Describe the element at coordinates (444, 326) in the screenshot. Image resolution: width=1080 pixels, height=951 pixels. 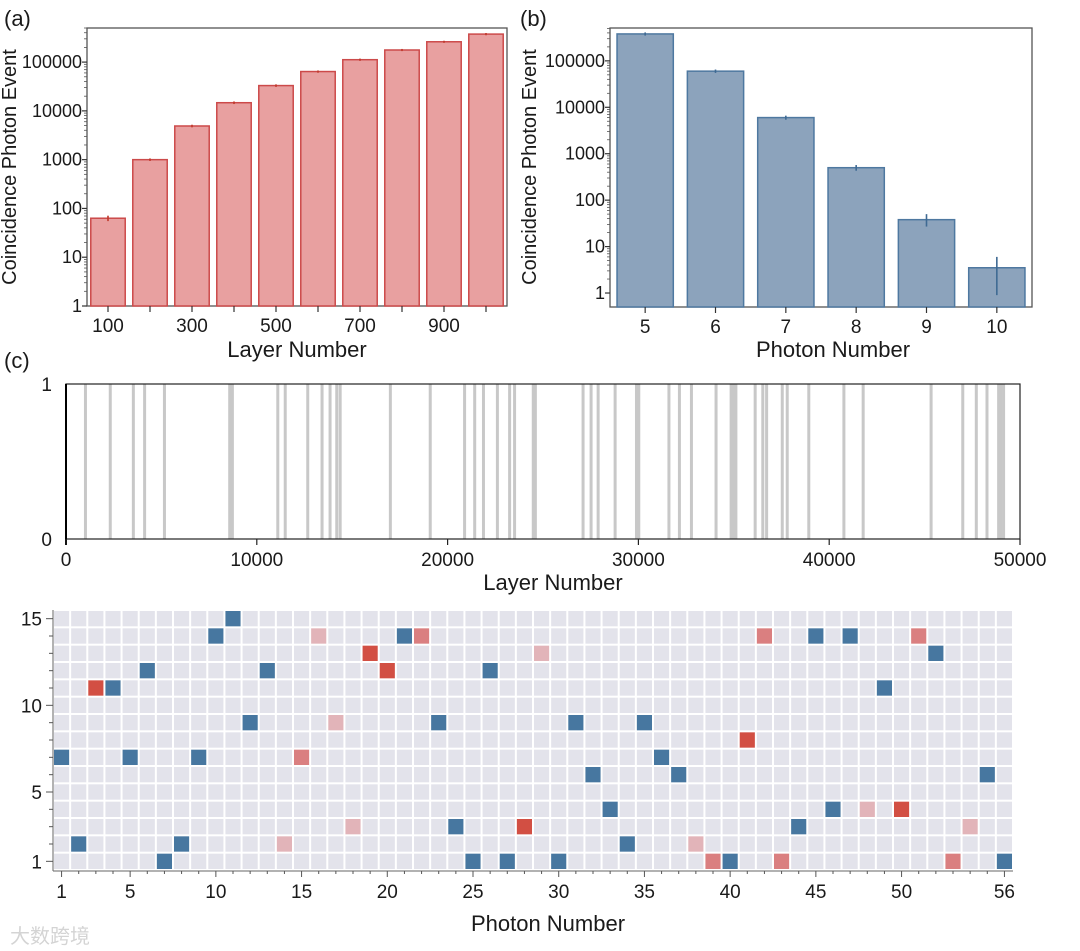
I see `panel-a-xtick-label: 900` at that location.